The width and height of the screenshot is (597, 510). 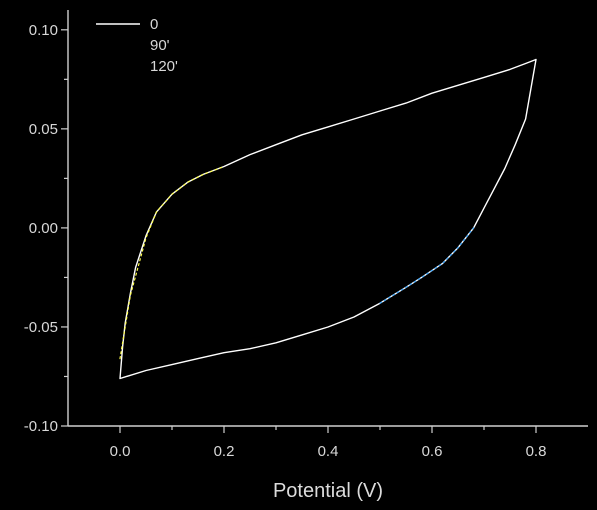 I want to click on x-tick-label: 0.8, so click(x=536, y=451).